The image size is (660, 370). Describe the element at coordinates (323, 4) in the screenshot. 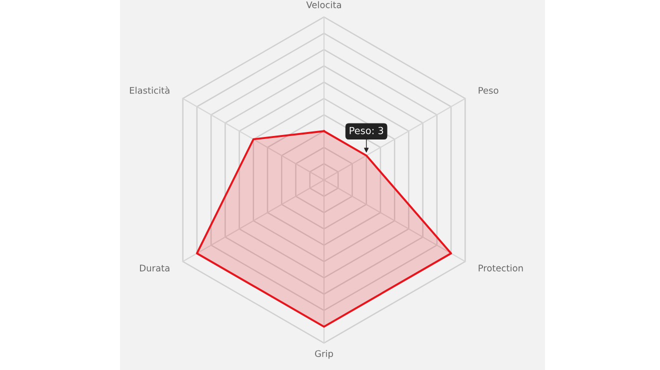

I see `spoke-label: Velocita` at that location.